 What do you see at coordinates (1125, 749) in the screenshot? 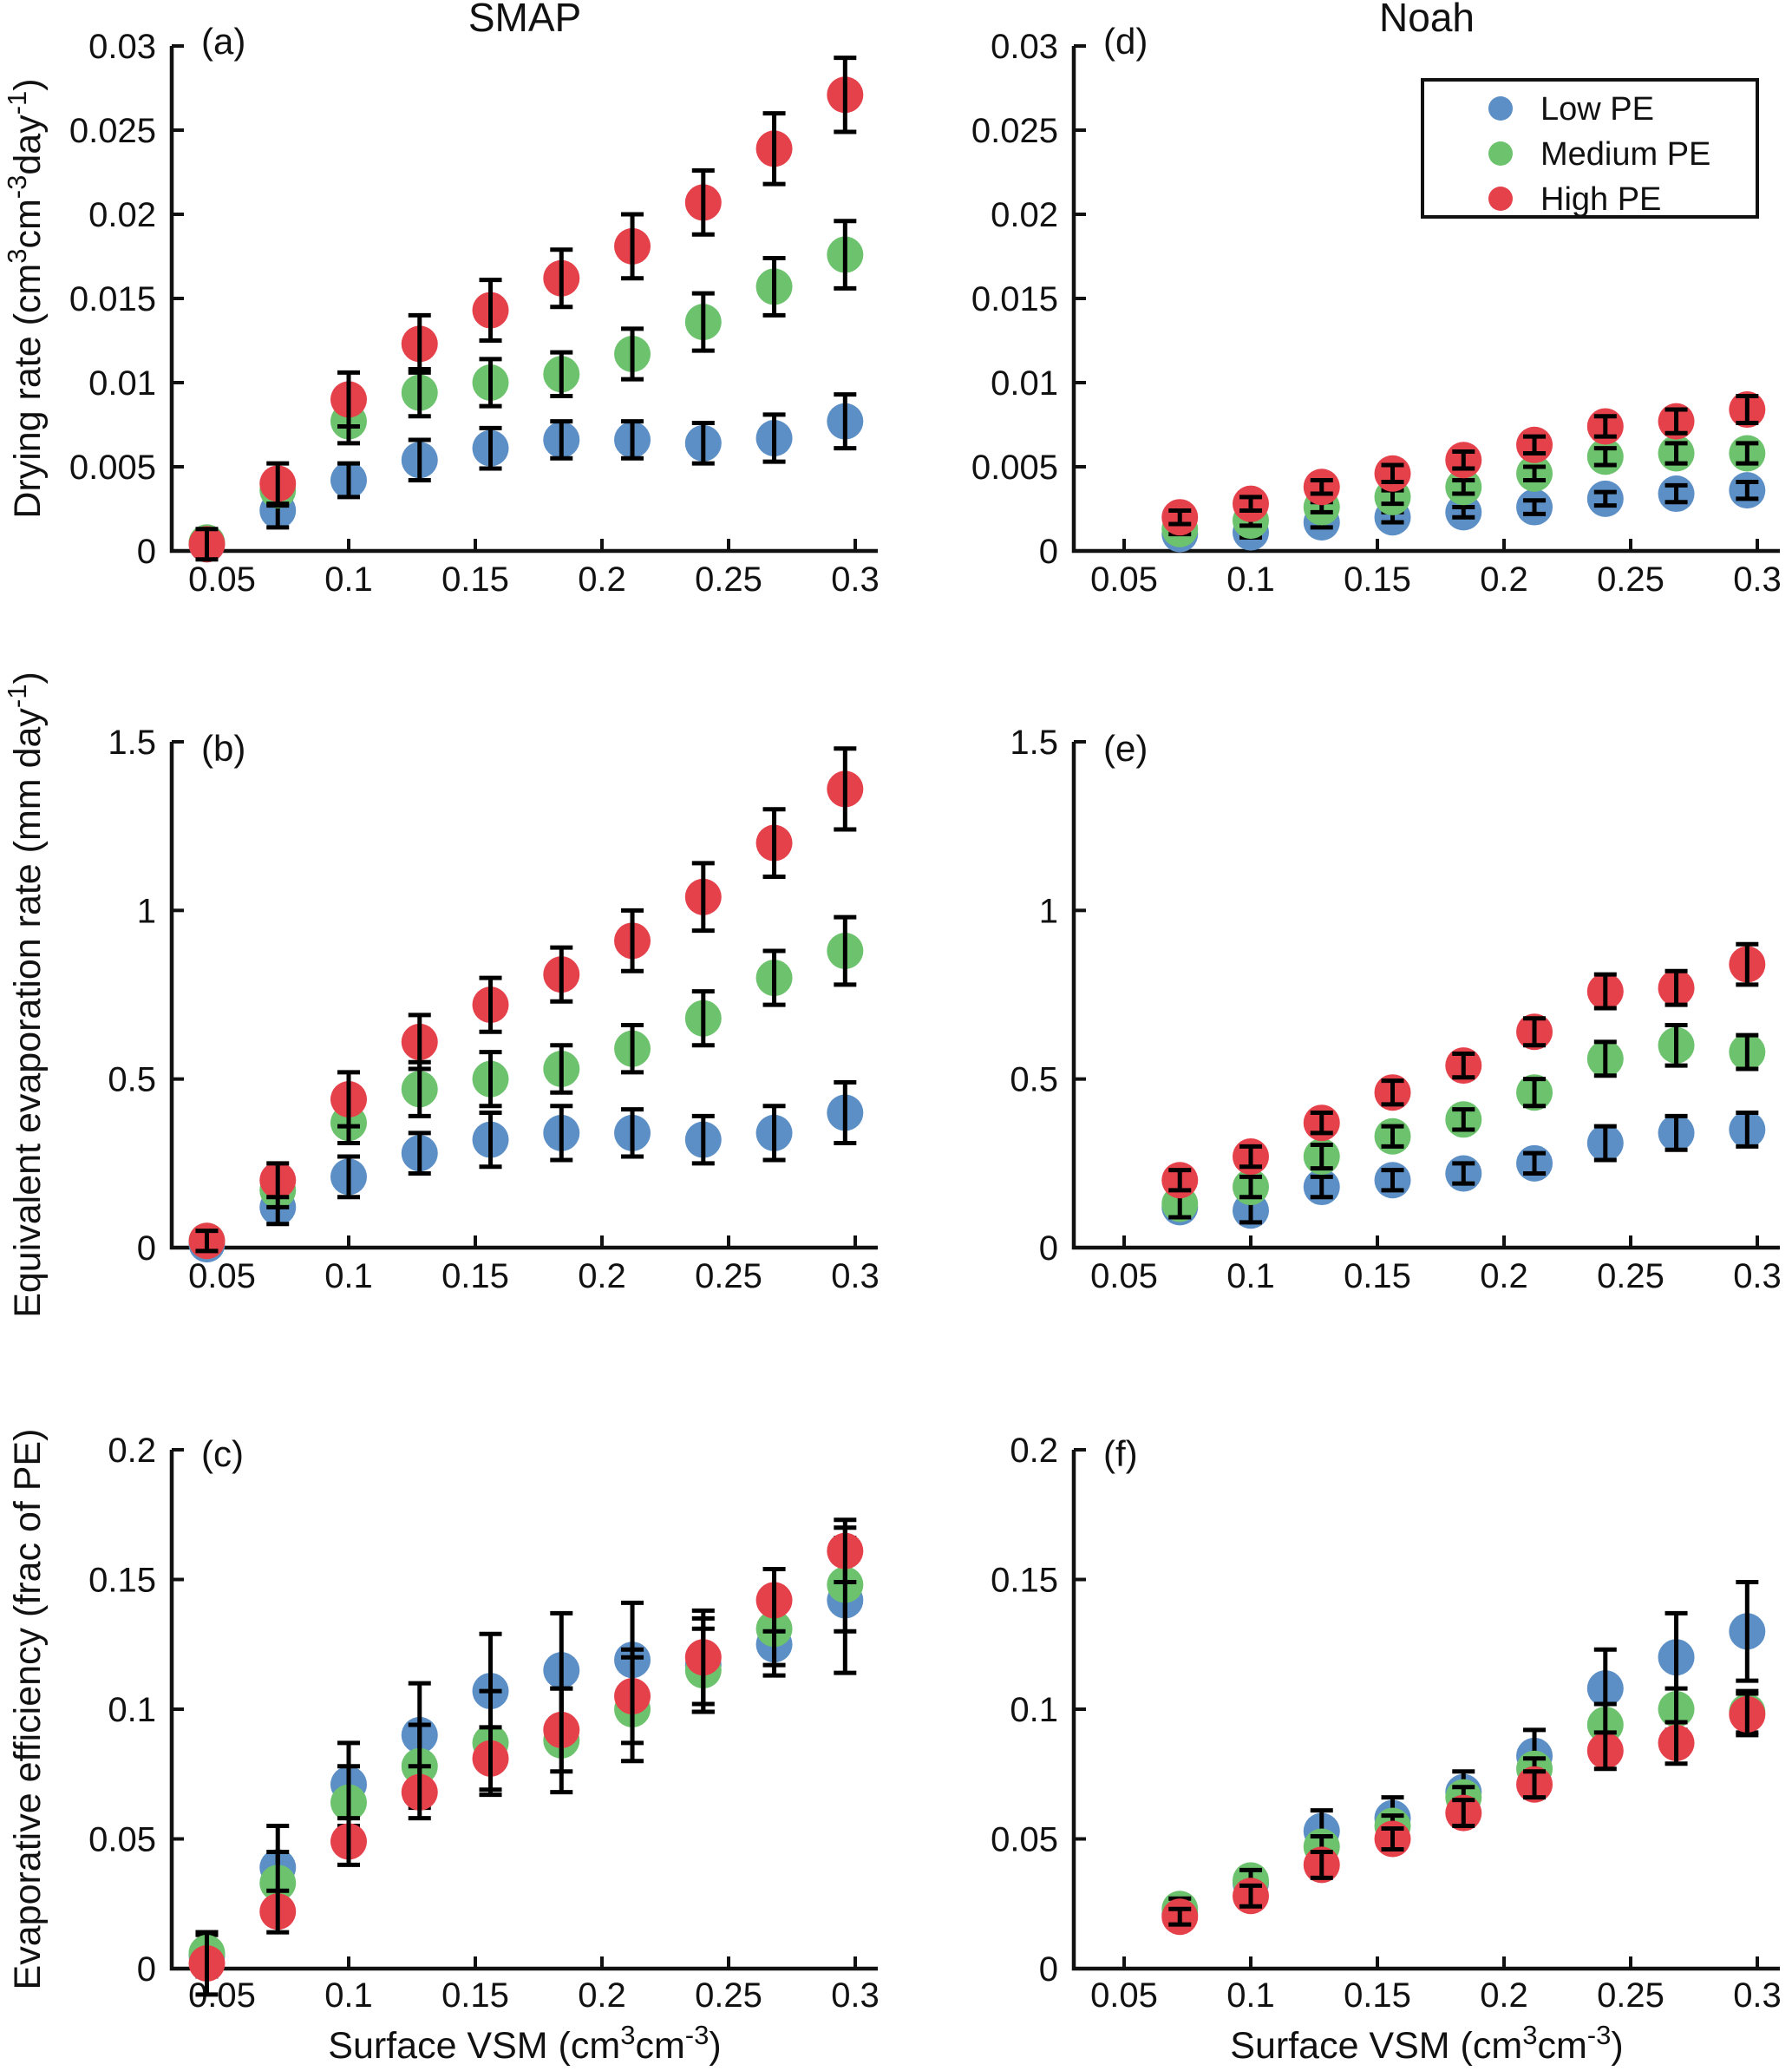
I see `panel-letter: (e)` at bounding box center [1125, 749].